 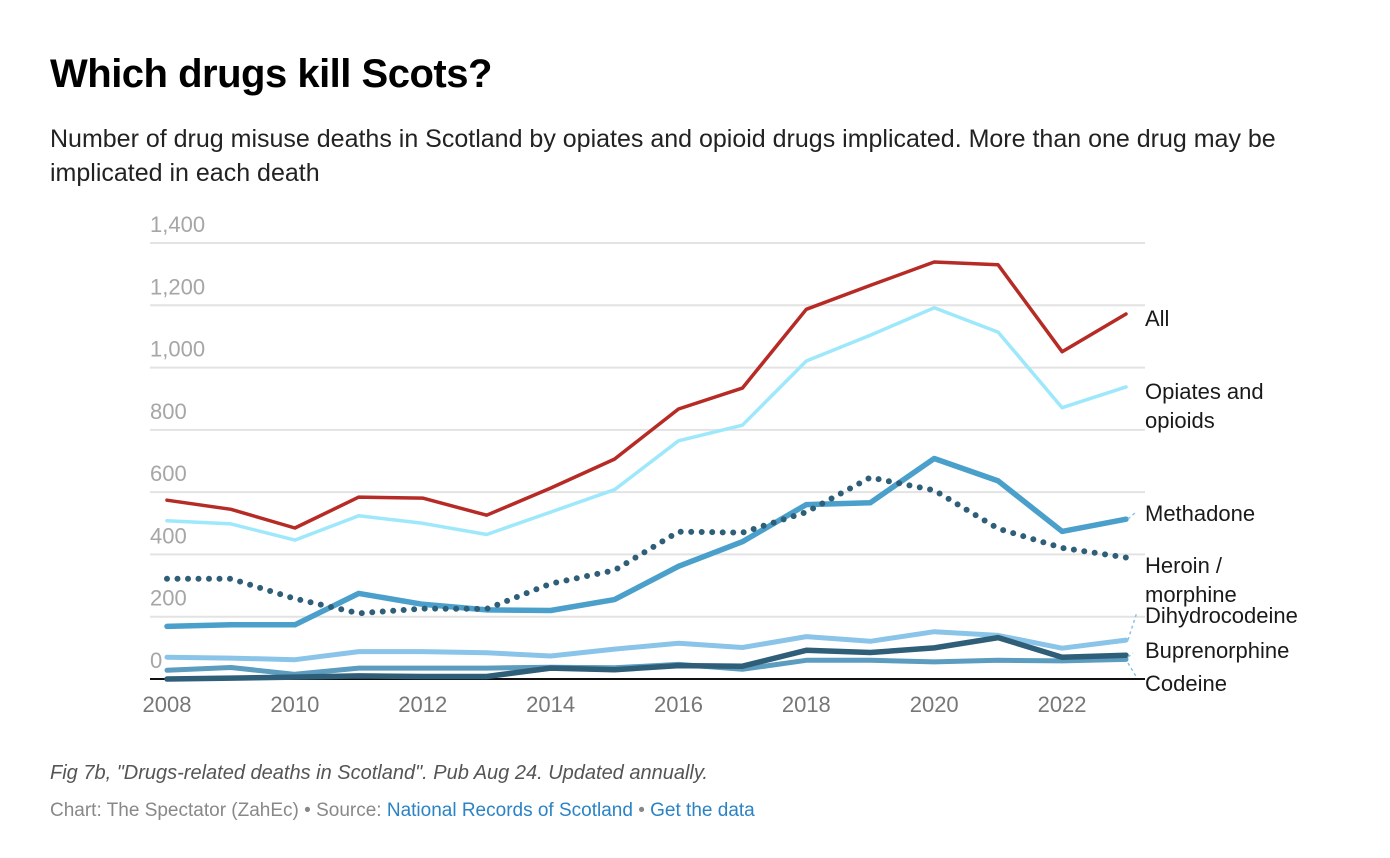 I want to click on x-tick-label: 2020, so click(x=934, y=704).